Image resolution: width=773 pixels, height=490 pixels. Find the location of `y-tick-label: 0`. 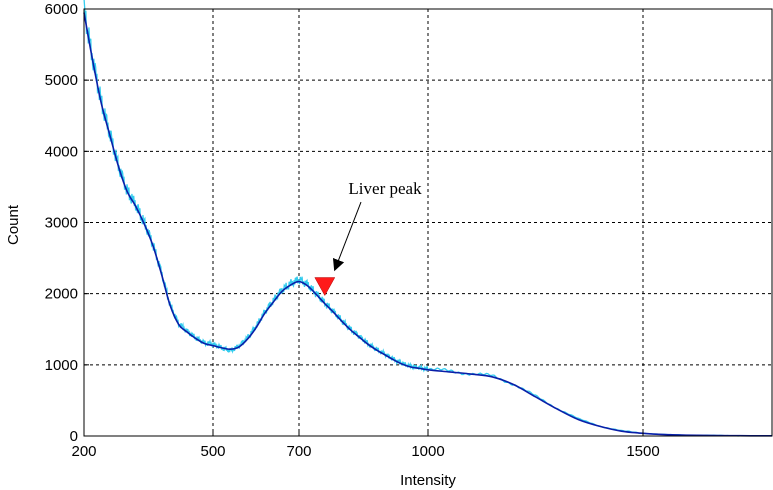

y-tick-label: 0 is located at coordinates (74, 436).